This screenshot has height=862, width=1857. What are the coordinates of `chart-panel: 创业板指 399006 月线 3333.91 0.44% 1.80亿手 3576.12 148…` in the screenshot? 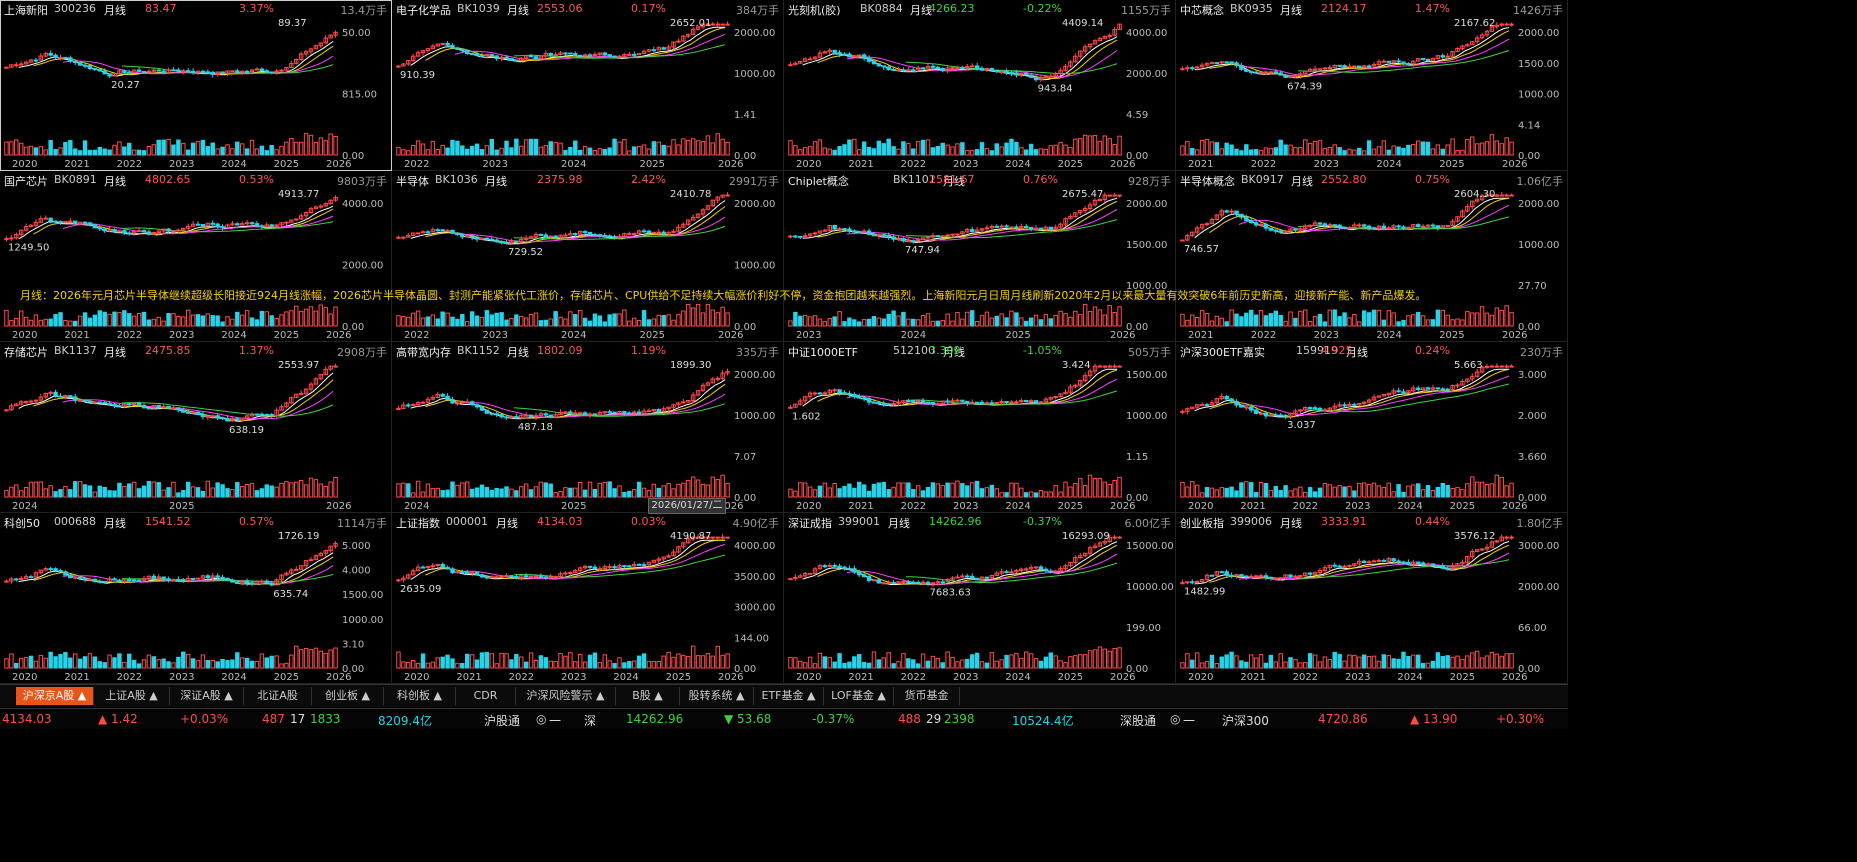 It's located at (1372, 598).